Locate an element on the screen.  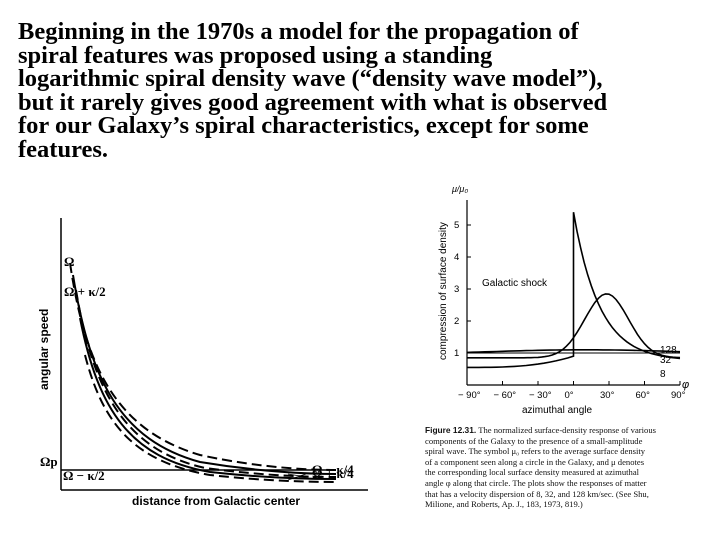
label-pattern-speed: Ωp is located at coordinates (49, 461).